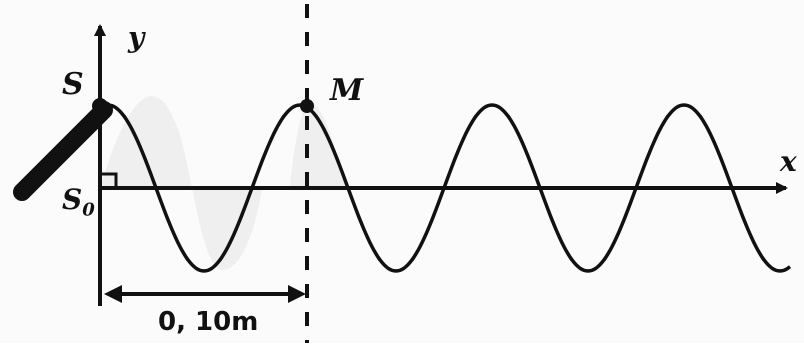 This screenshot has width=804, height=348. I want to click on point-m-dot, so click(307, 106).